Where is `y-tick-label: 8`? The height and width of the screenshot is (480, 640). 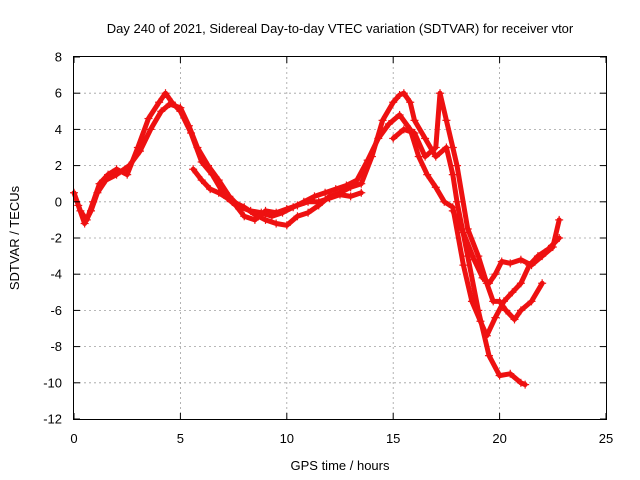 y-tick-label: 8 is located at coordinates (58, 57).